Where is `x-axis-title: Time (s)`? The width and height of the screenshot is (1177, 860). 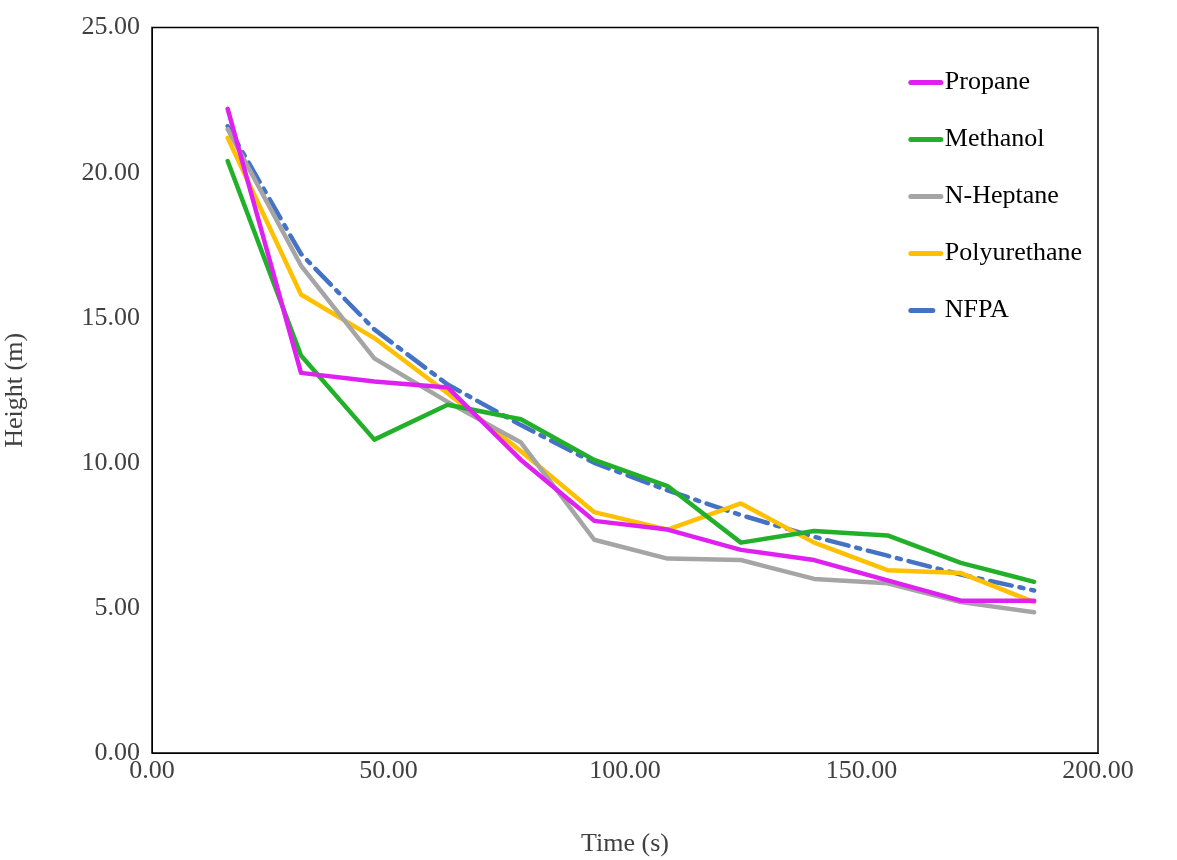
x-axis-title: Time (s) is located at coordinates (625, 843).